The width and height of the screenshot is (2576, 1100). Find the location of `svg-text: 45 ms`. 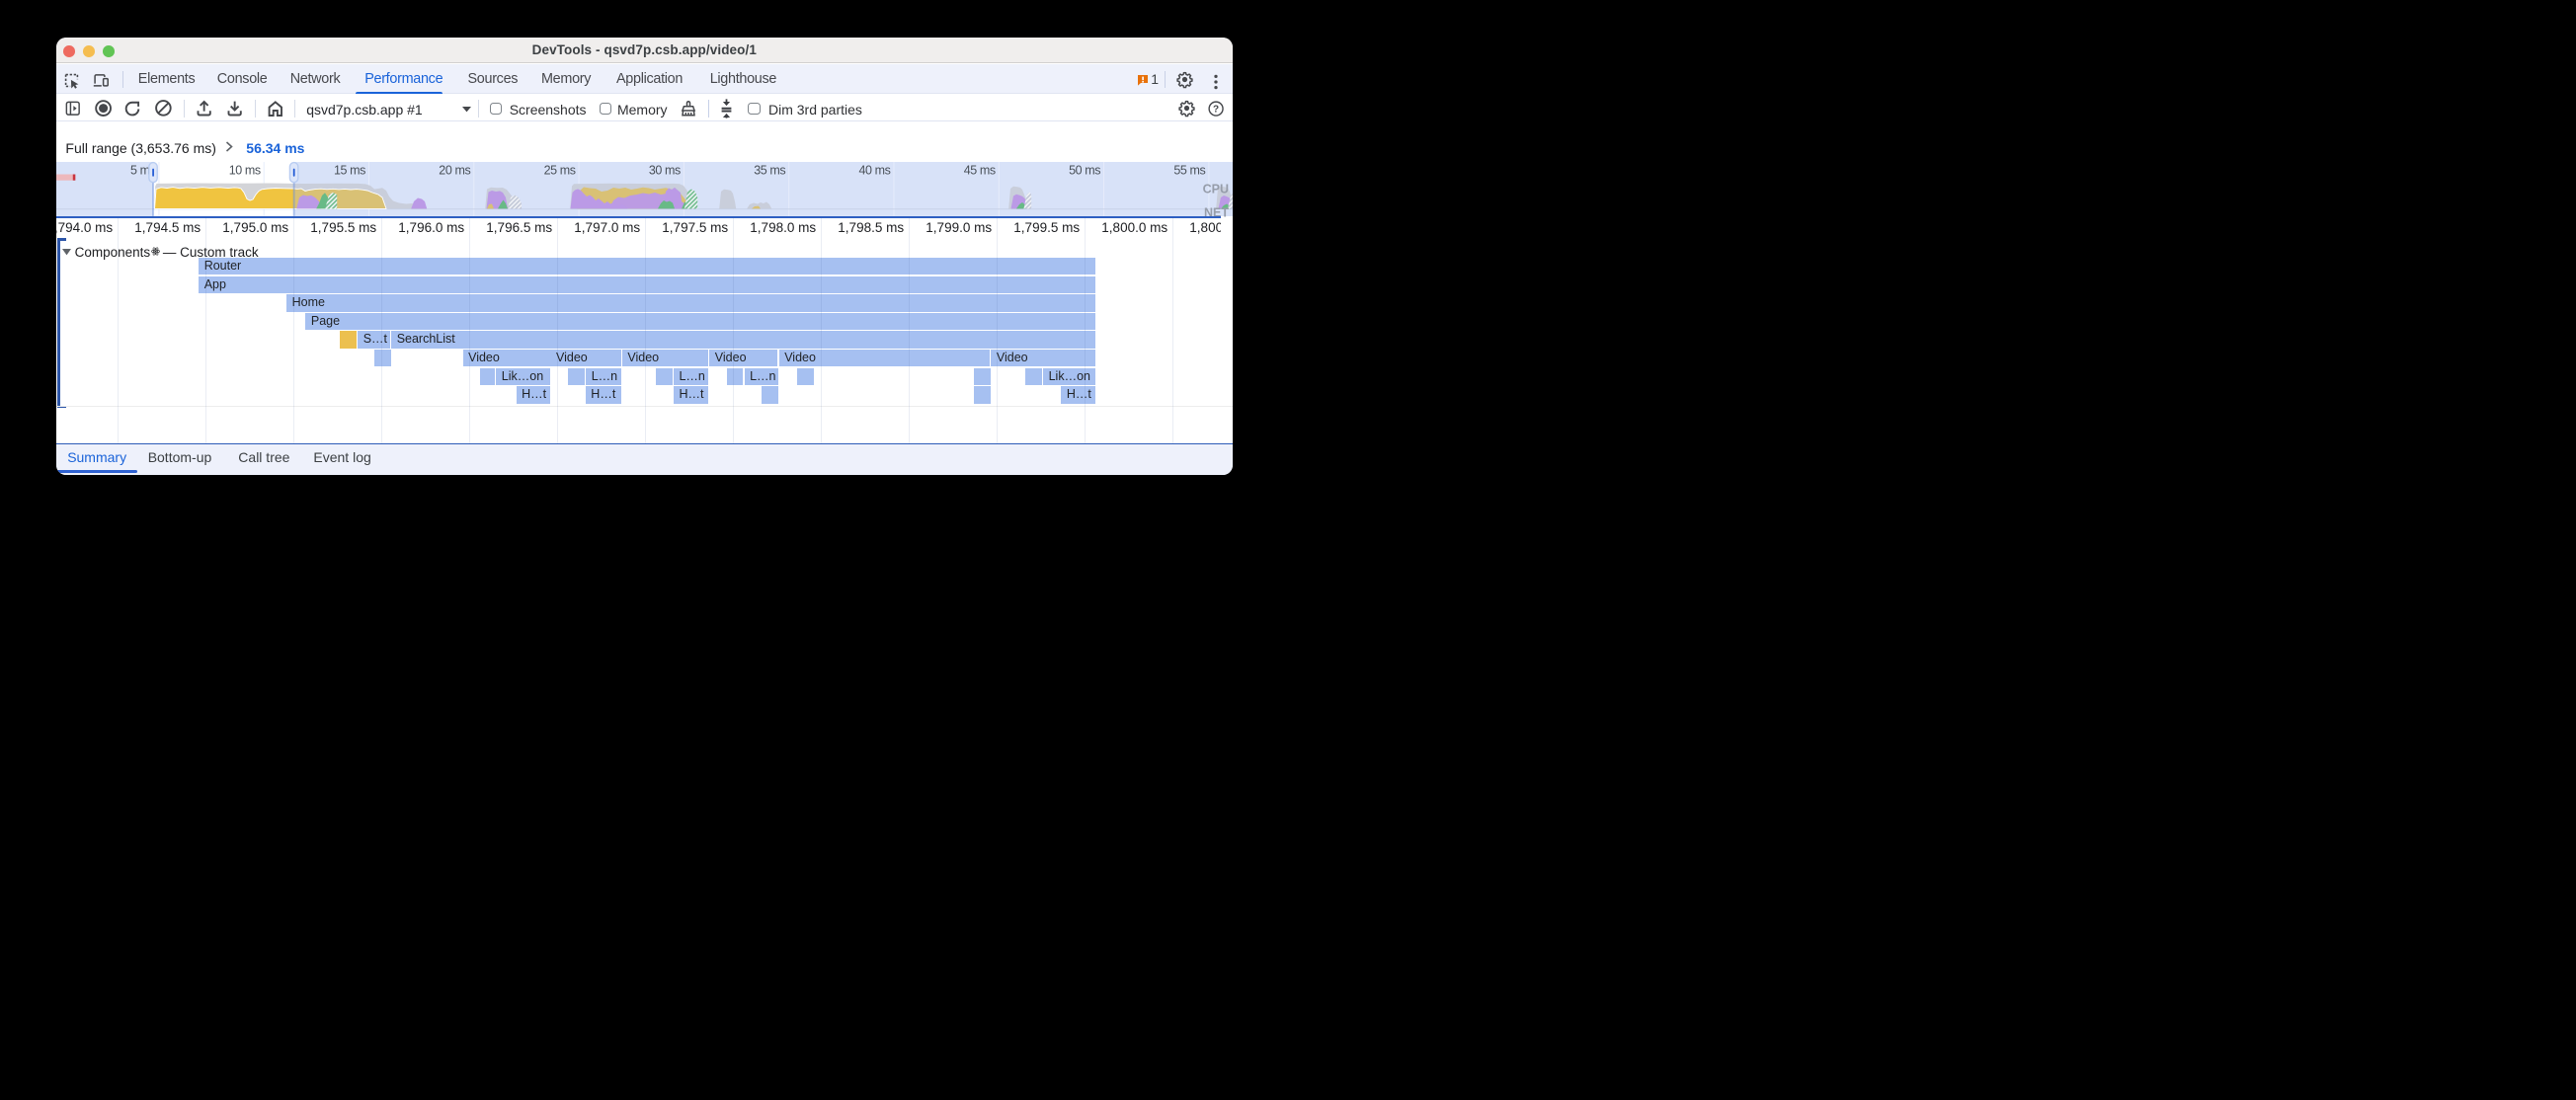

svg-text: 45 ms is located at coordinates (980, 170).